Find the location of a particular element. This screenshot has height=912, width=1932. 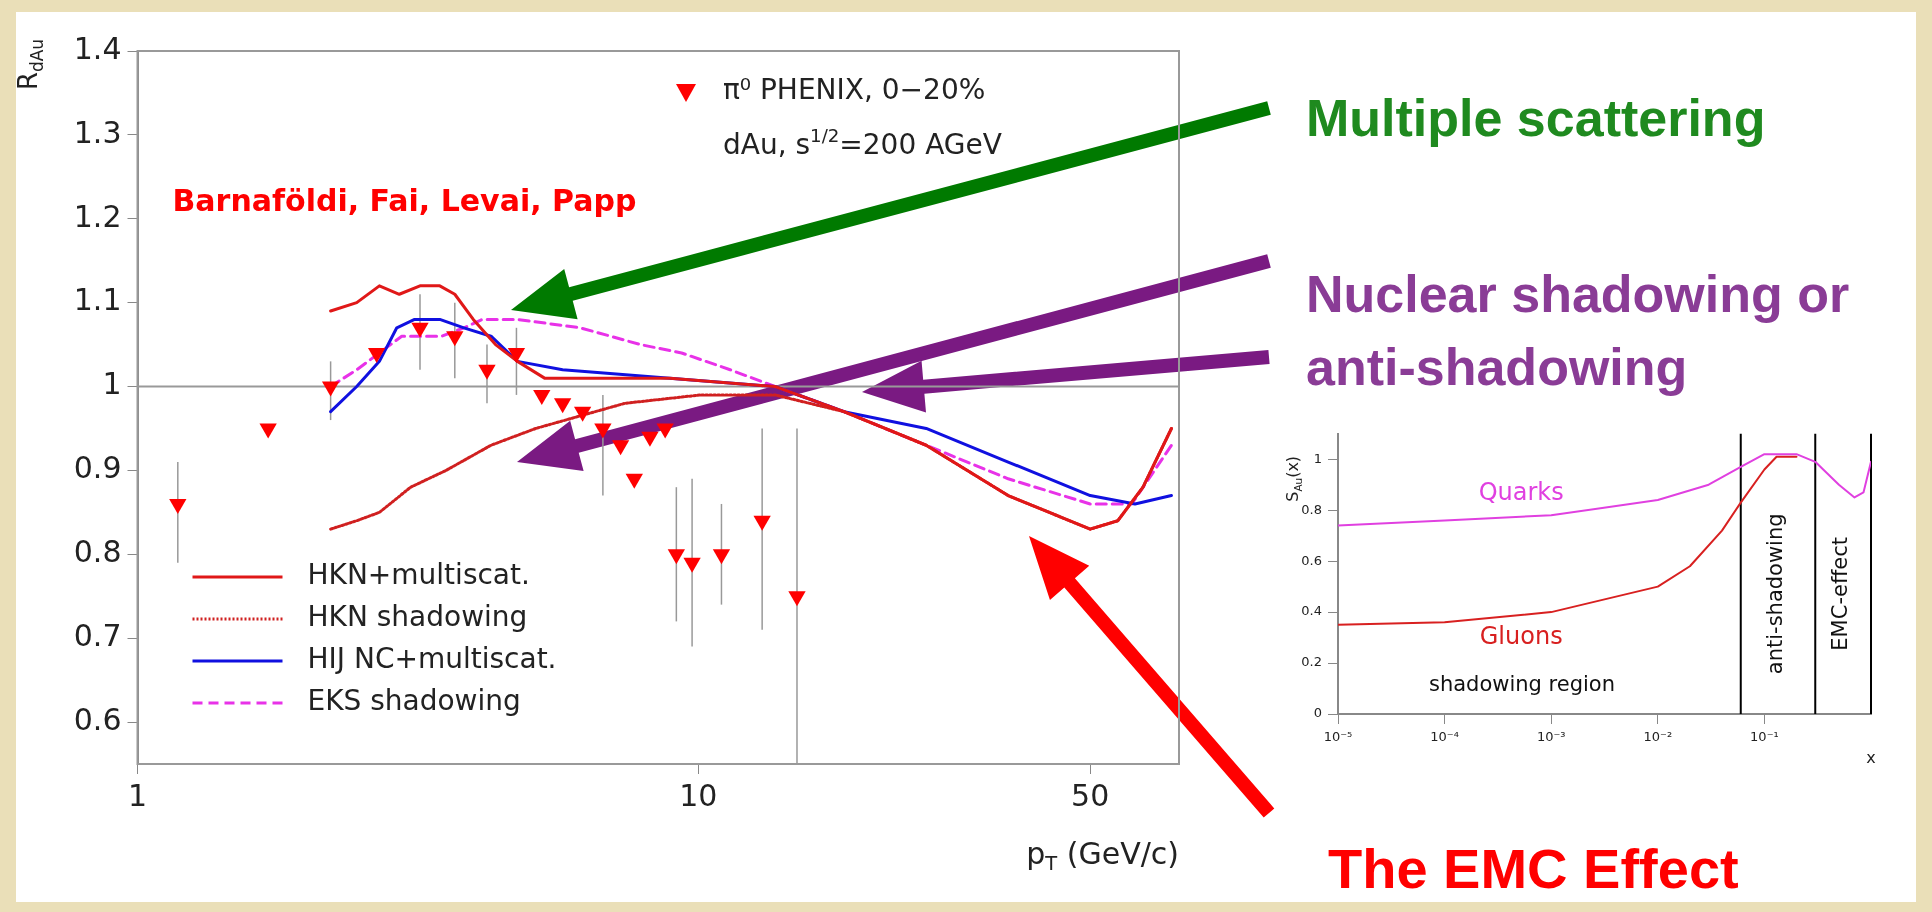

x-tick-label: 50 is located at coordinates (1090, 795).